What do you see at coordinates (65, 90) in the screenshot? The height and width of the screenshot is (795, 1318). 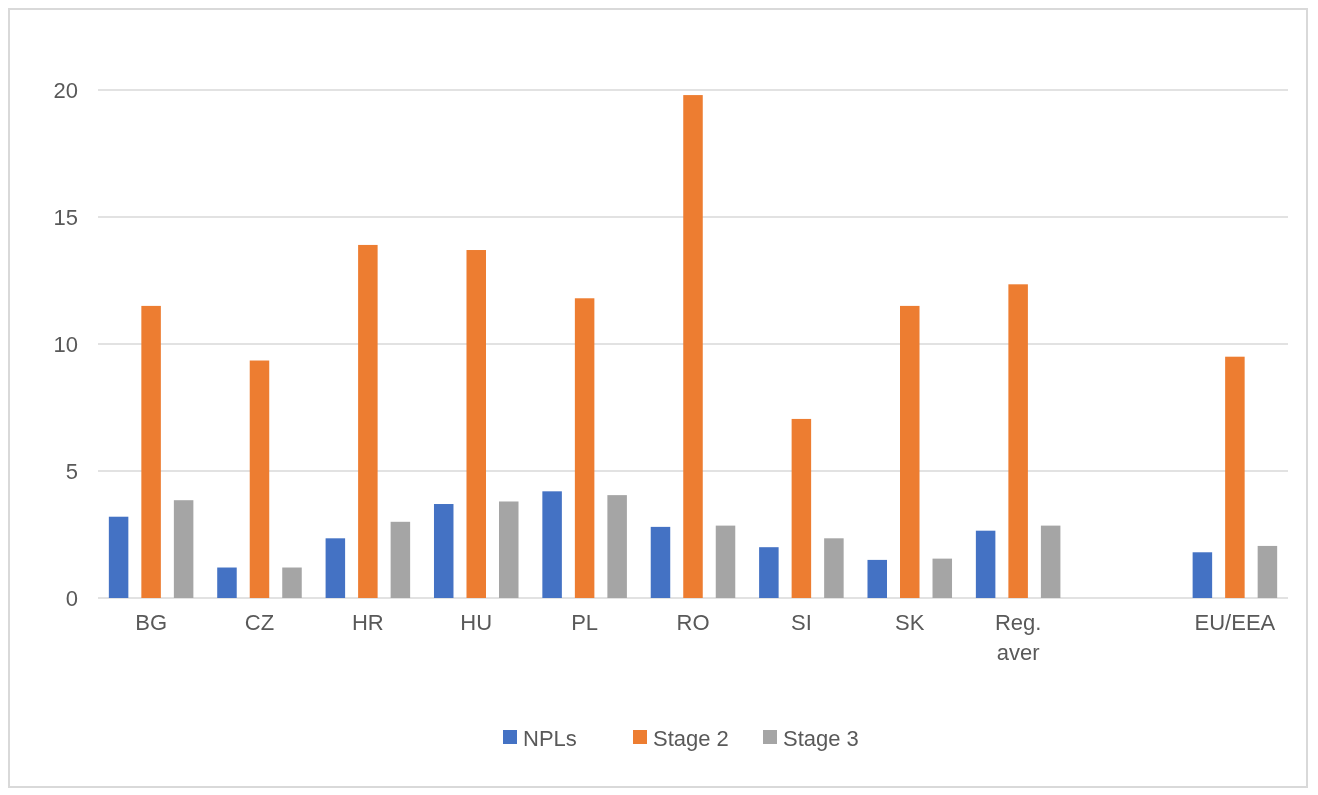 I see `y-tick-label: 20` at bounding box center [65, 90].